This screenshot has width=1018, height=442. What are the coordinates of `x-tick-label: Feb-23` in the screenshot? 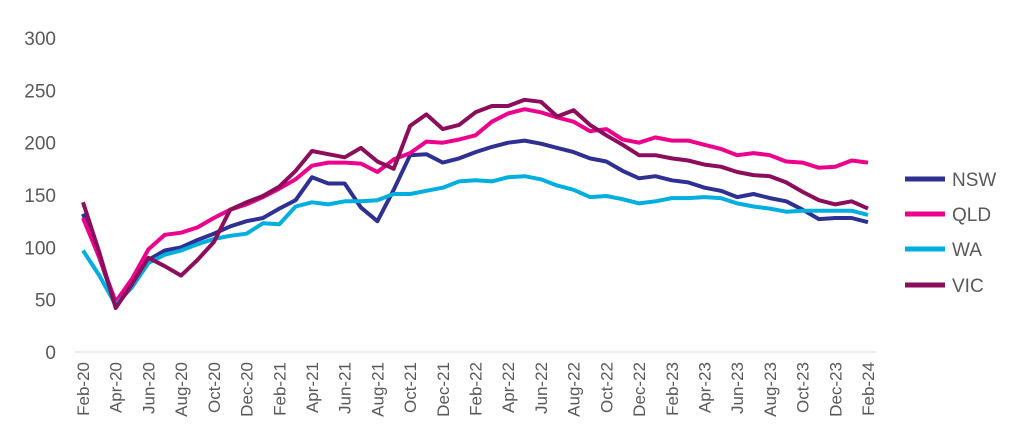 It's located at (672, 389).